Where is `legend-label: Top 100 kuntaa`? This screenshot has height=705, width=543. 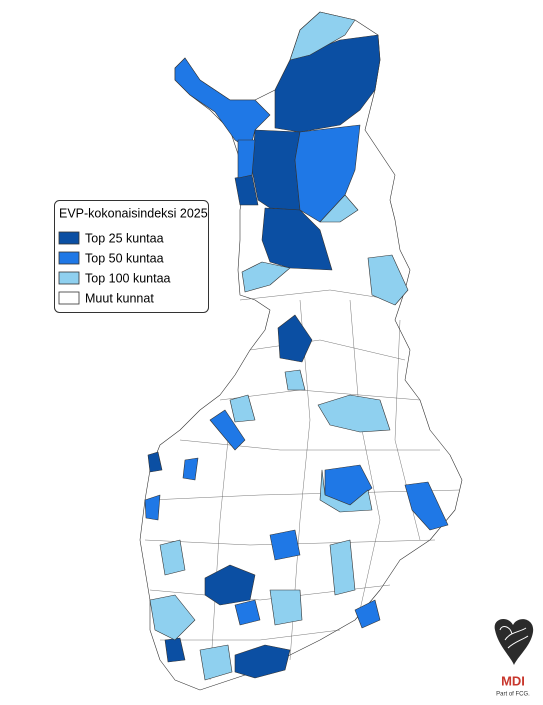 legend-label: Top 100 kuntaa is located at coordinates (128, 278).